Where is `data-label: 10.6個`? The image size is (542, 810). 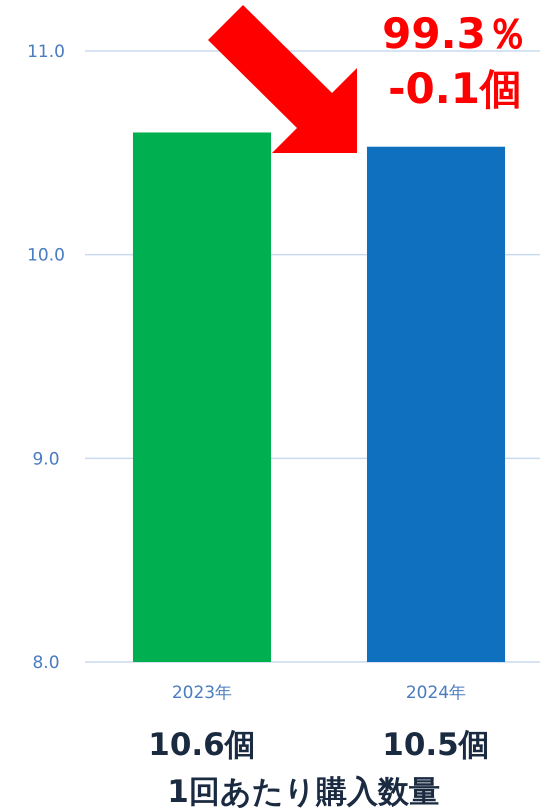
data-label: 10.6個 is located at coordinates (202, 745).